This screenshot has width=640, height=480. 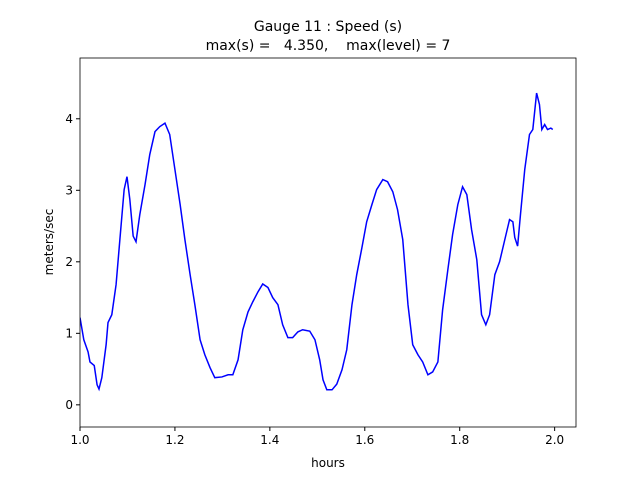 I want to click on x-tick-label: 1.0, so click(x=79, y=440).